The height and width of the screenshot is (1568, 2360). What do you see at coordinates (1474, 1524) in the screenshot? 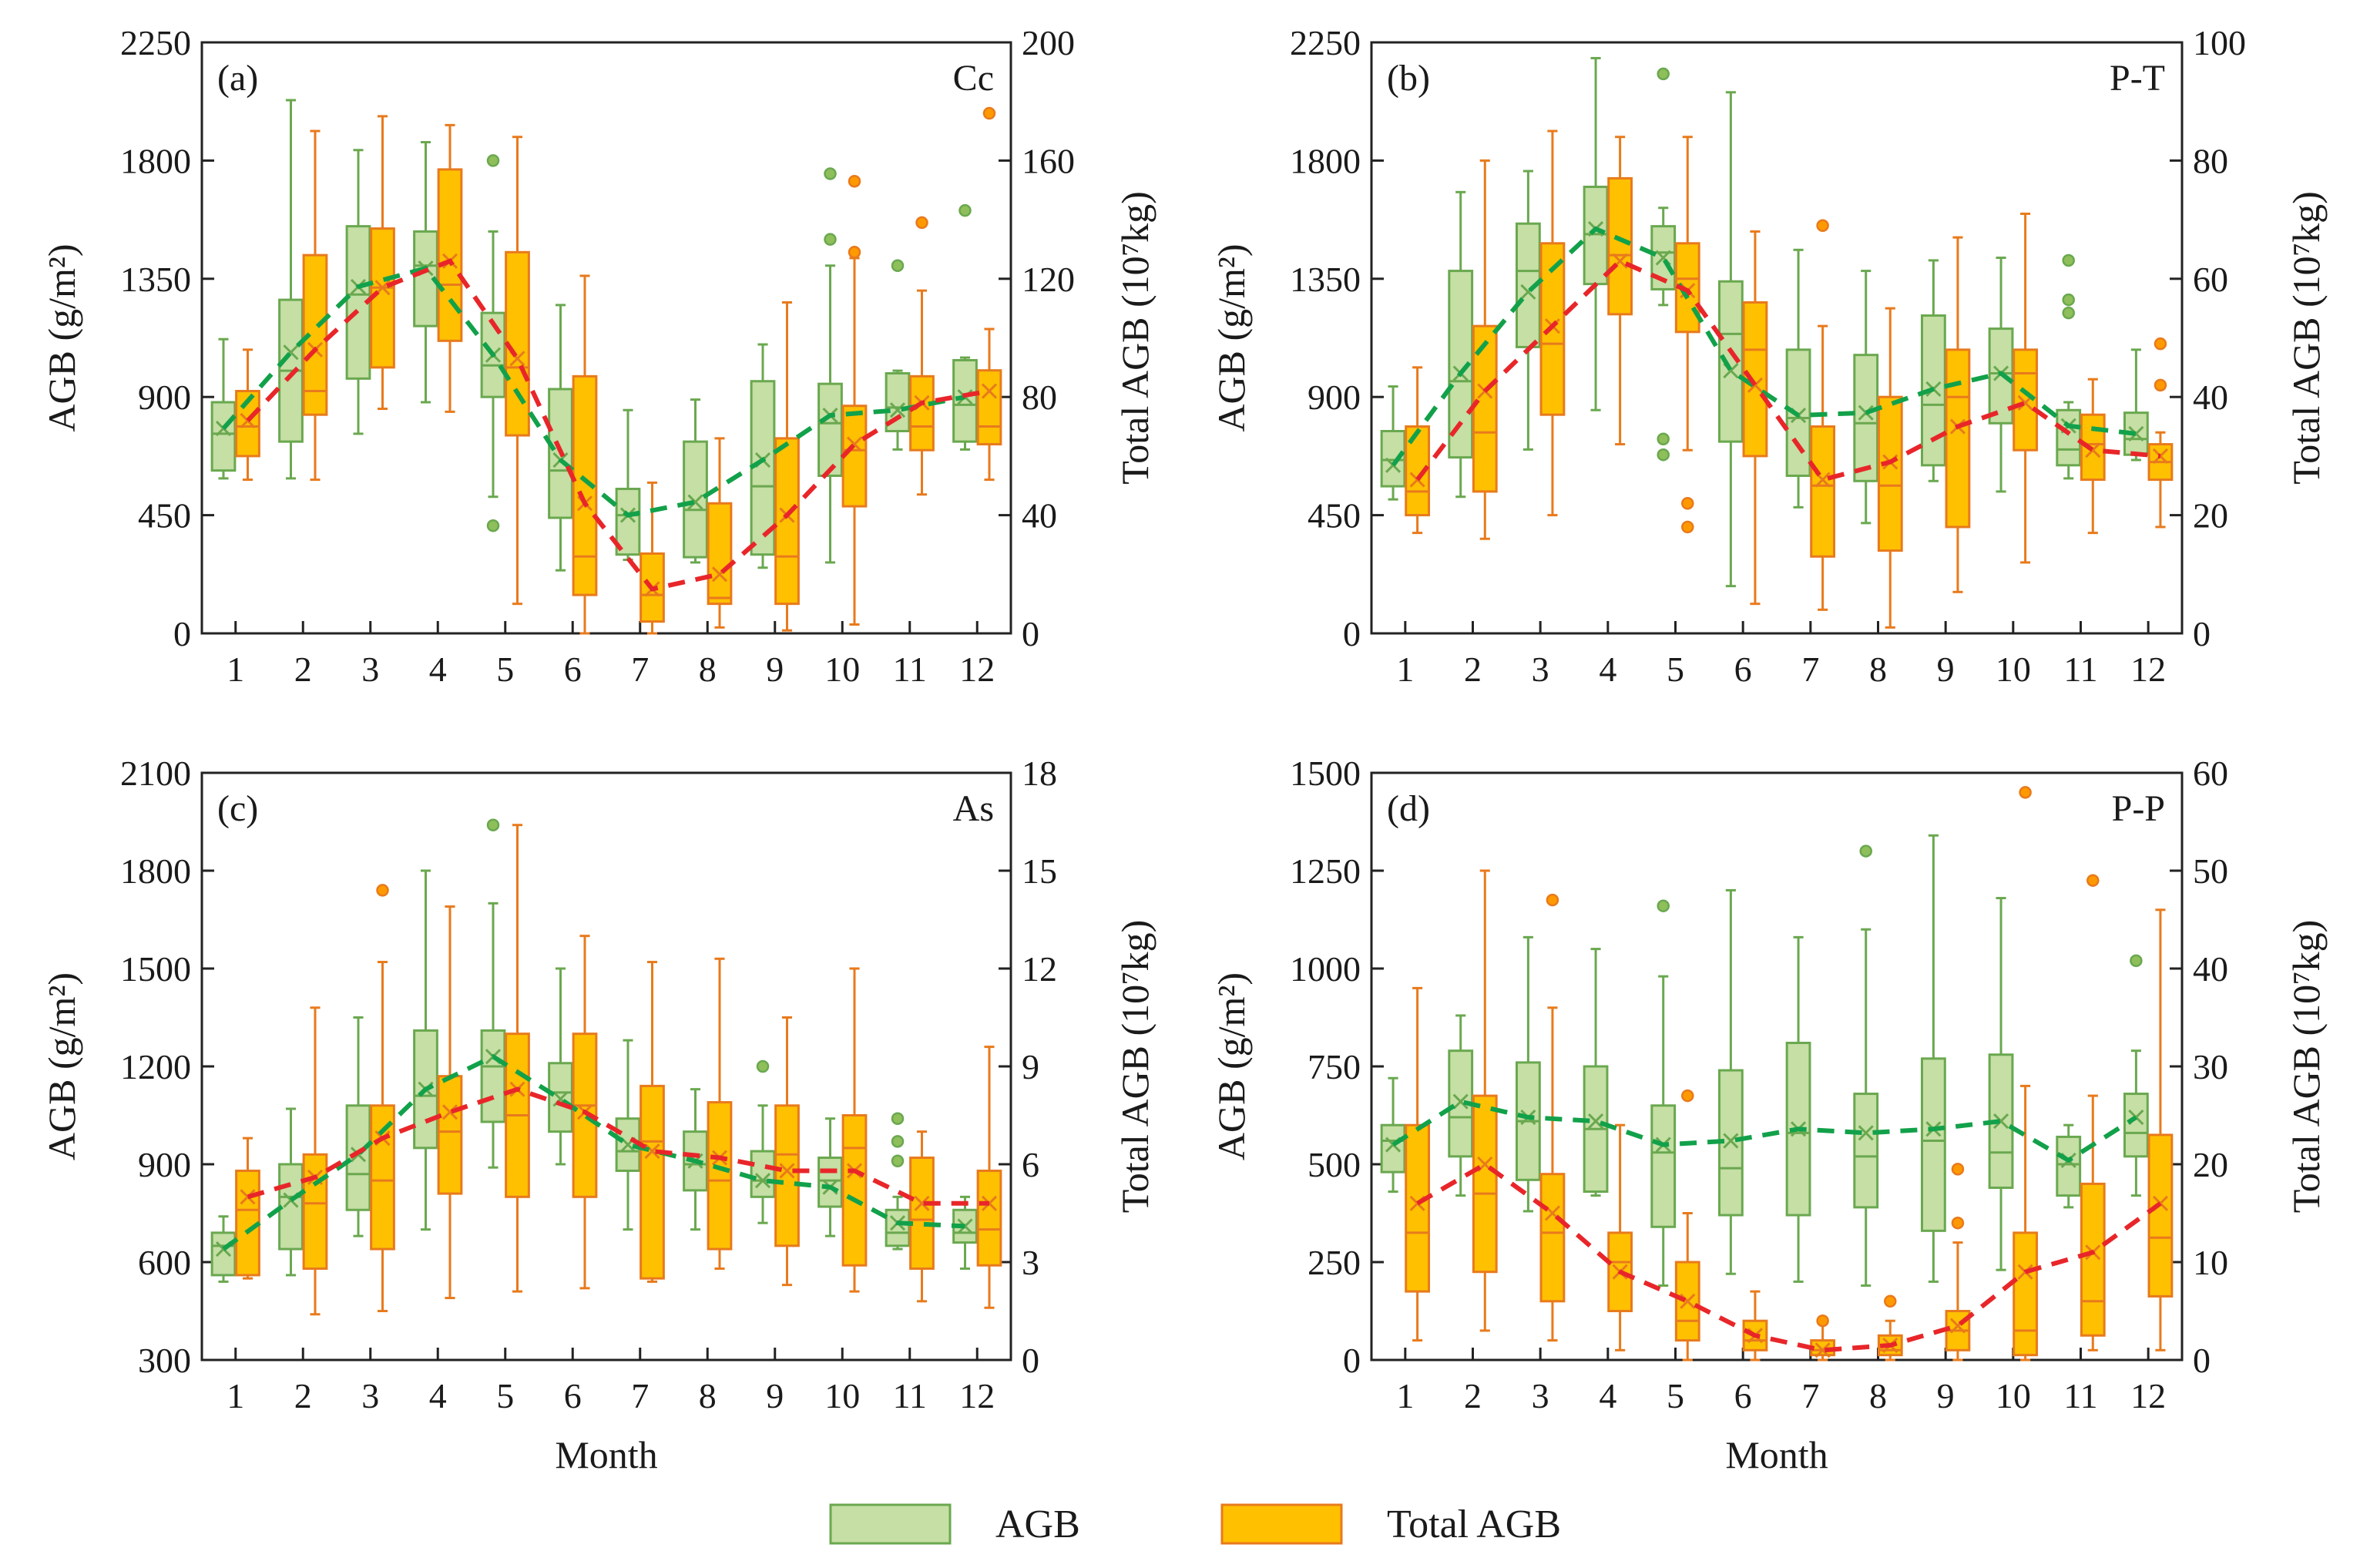
I see `legend-total-label: Total AGB` at bounding box center [1474, 1524].